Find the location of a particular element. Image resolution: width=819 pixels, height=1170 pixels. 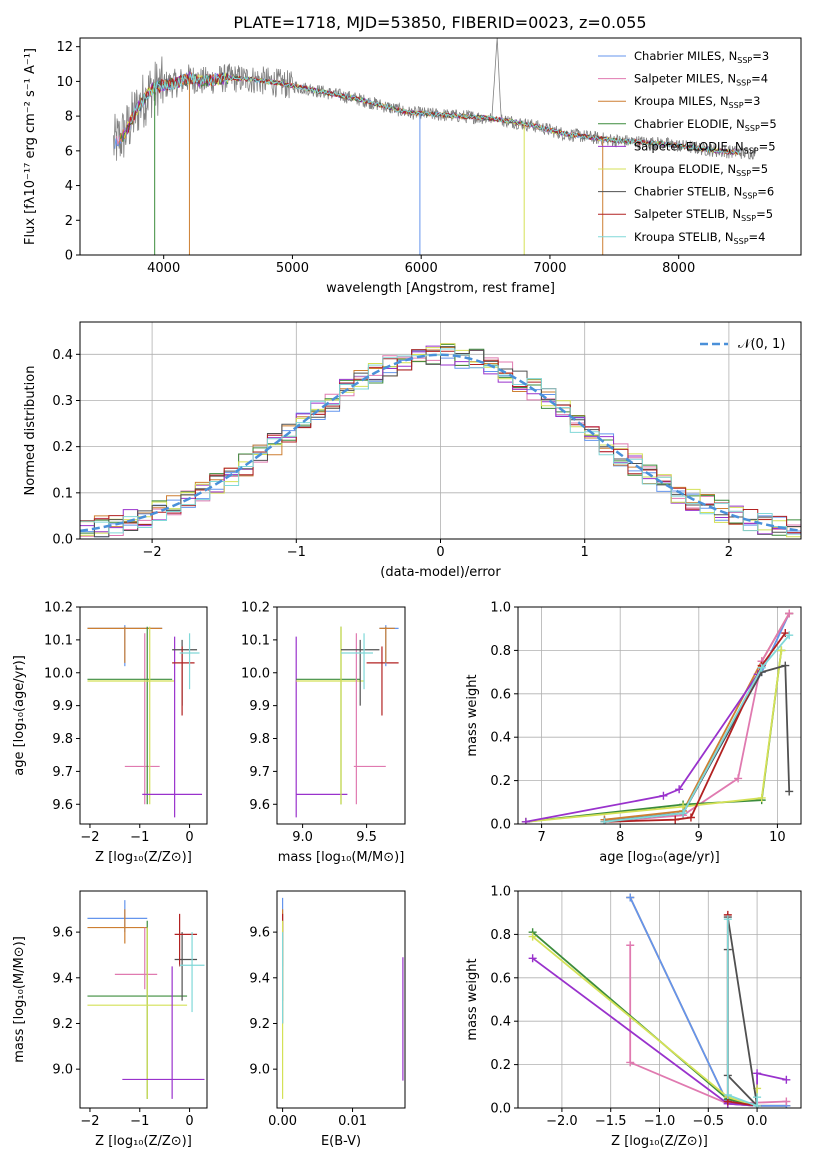

x-tick-label: −1 is located at coordinates (139, 837).